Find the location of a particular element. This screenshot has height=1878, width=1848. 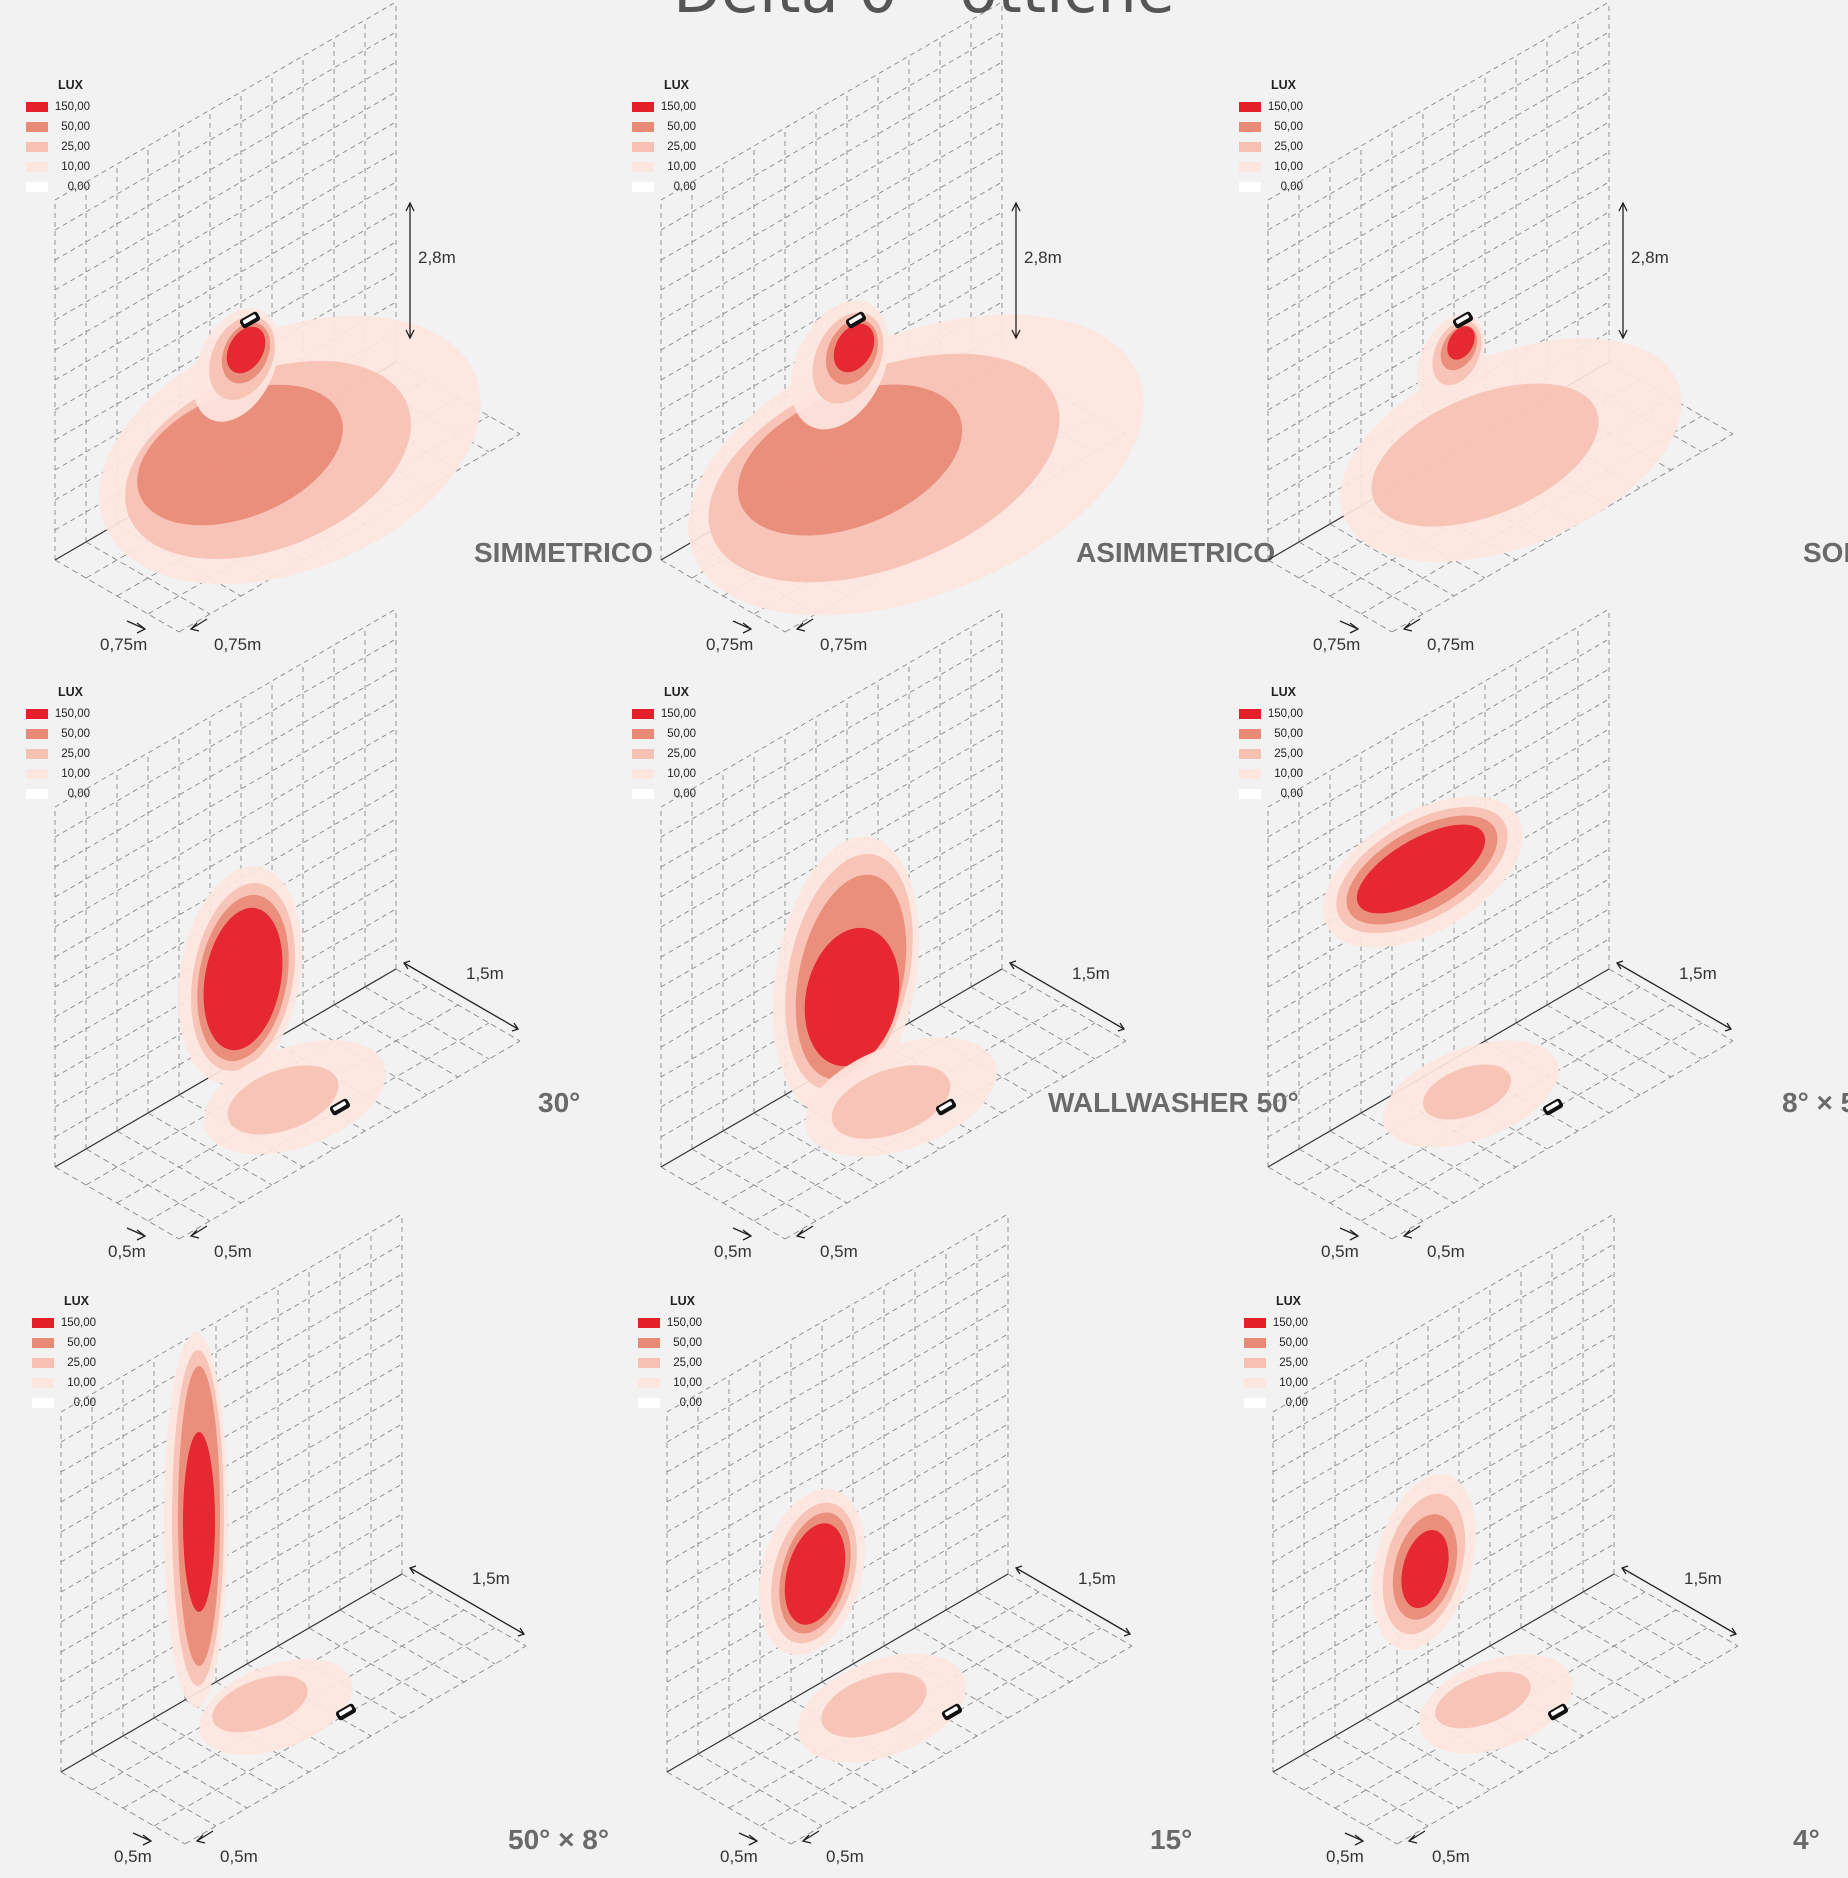

page-title: Delta 0 - ottiche is located at coordinates (924, 13).